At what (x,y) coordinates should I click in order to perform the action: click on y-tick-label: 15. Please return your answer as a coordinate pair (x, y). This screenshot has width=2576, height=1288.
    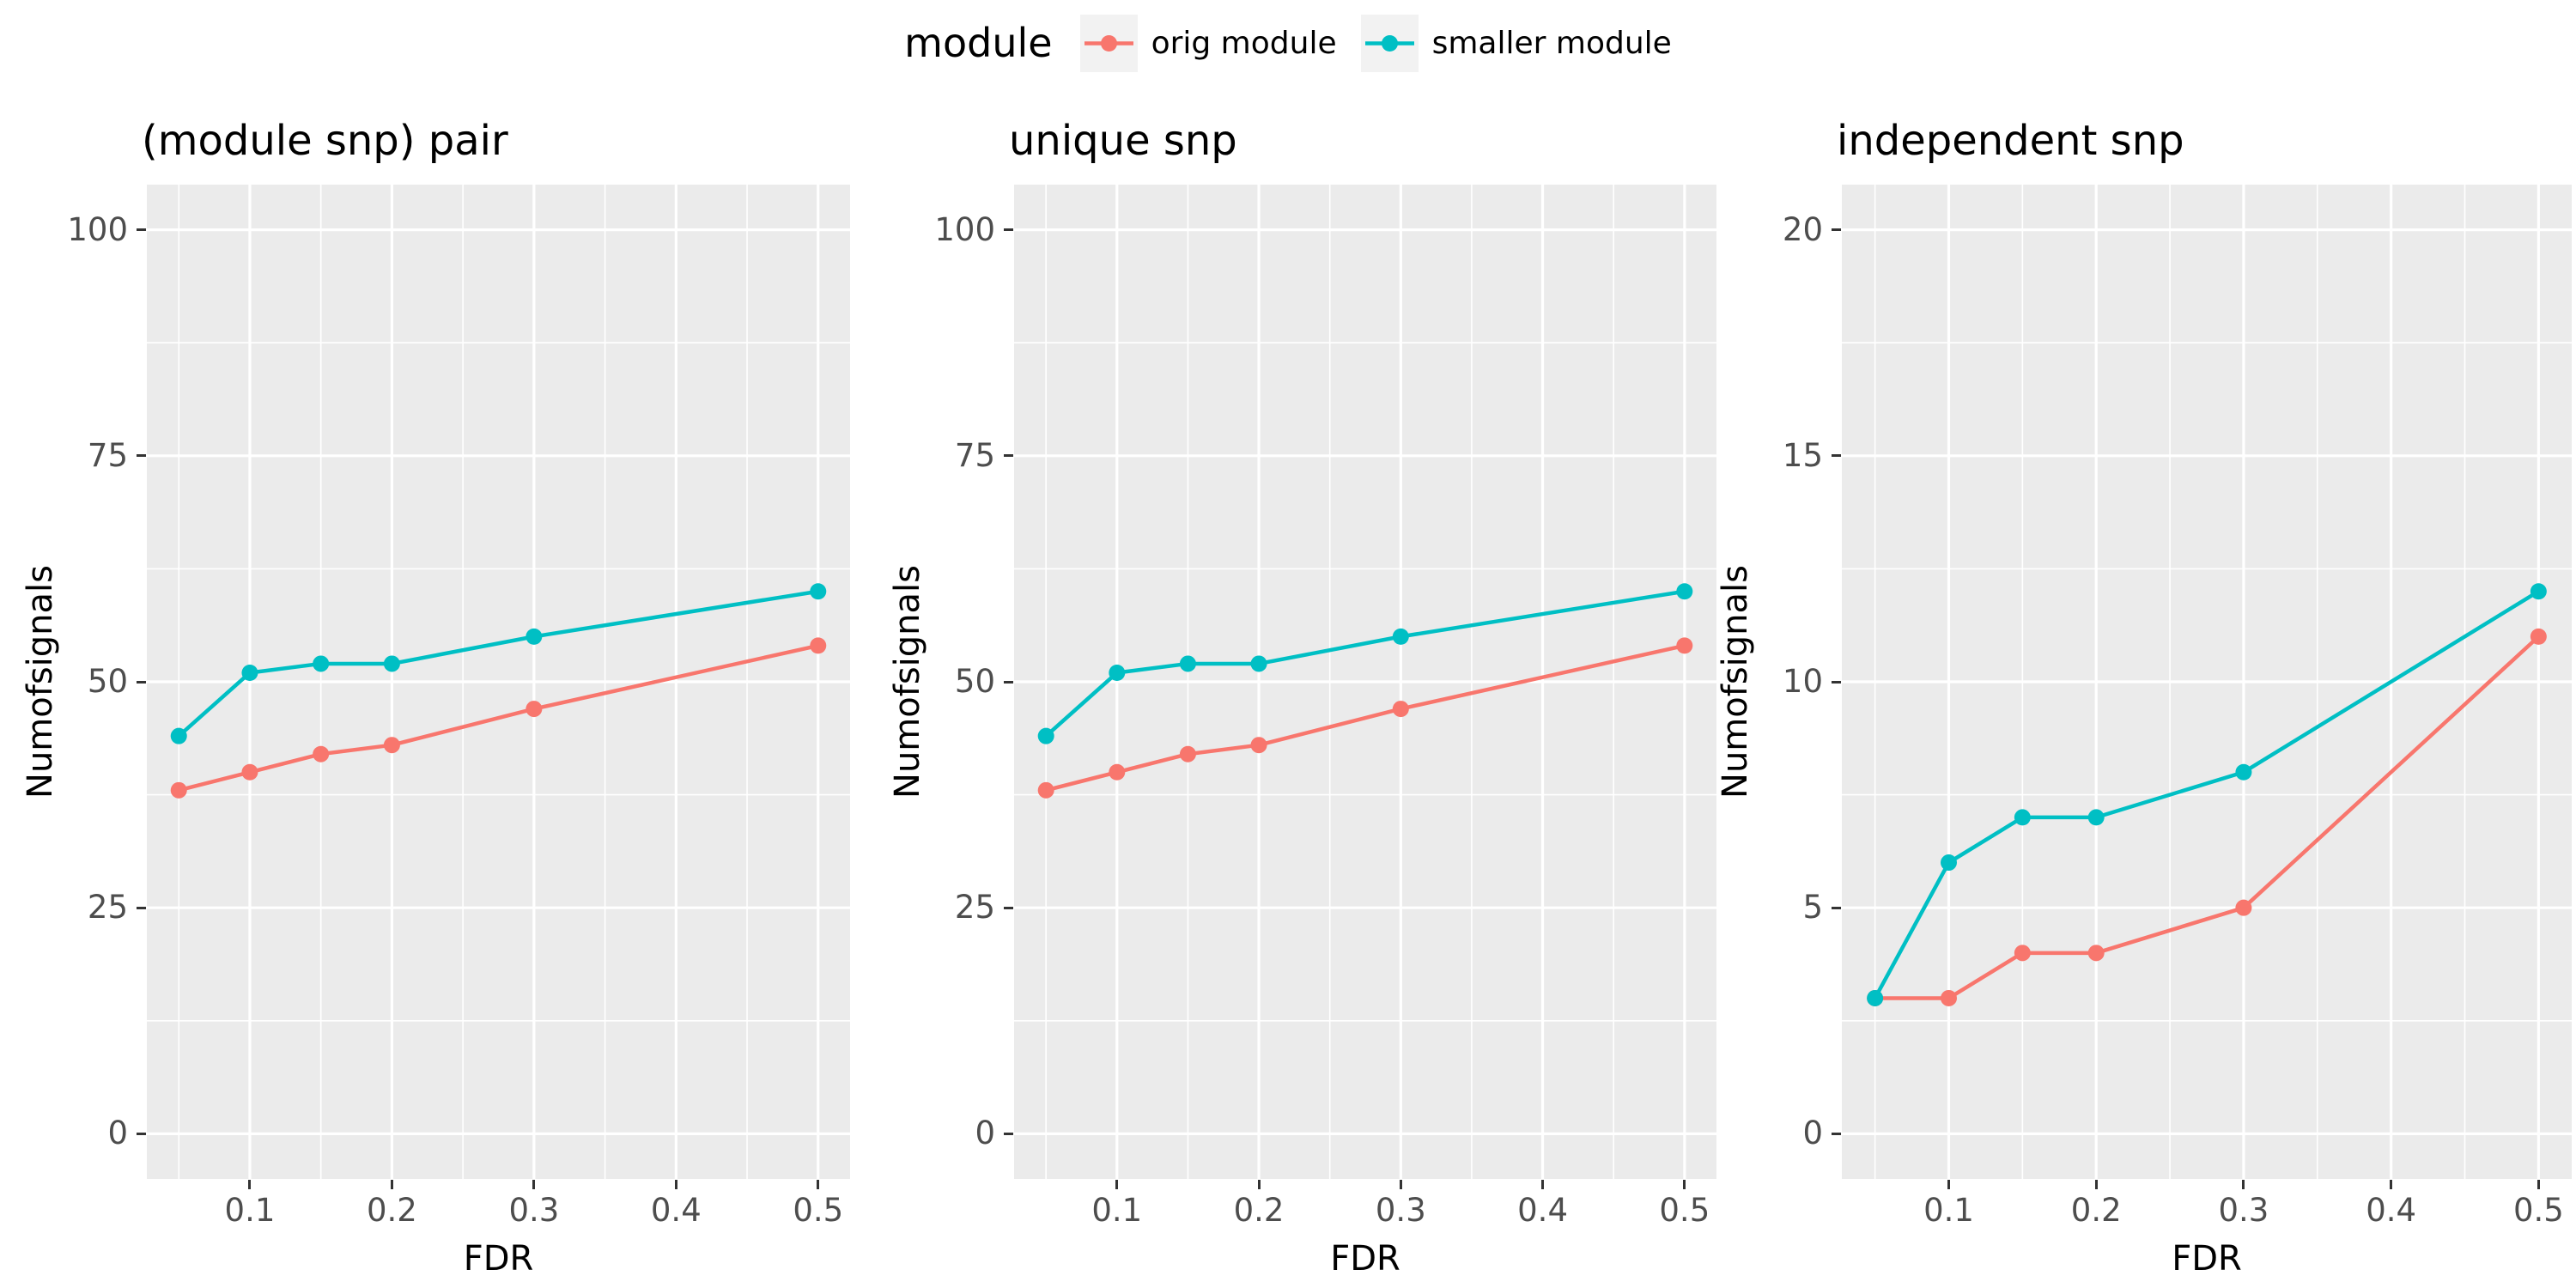
    Looking at the image, I should click on (1802, 455).